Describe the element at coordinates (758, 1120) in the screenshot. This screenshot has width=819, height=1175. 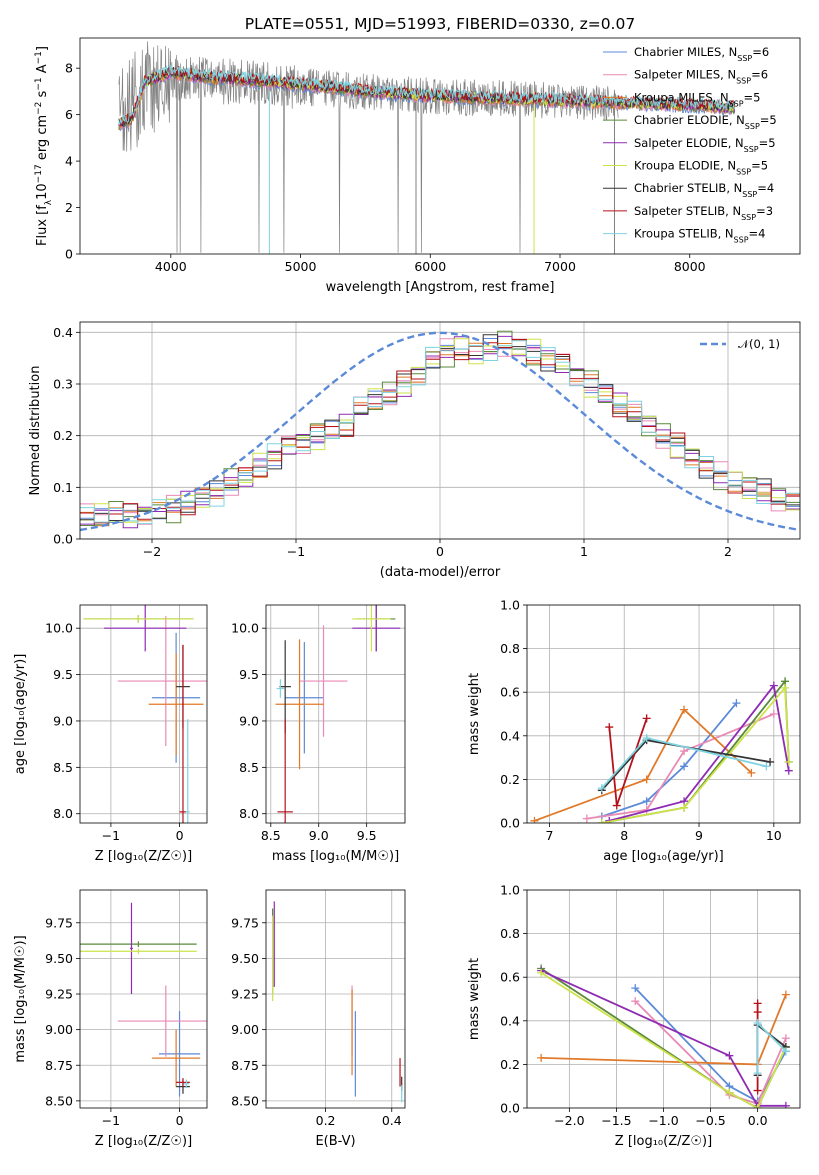
I see `x-tick-label: 0.0` at that location.